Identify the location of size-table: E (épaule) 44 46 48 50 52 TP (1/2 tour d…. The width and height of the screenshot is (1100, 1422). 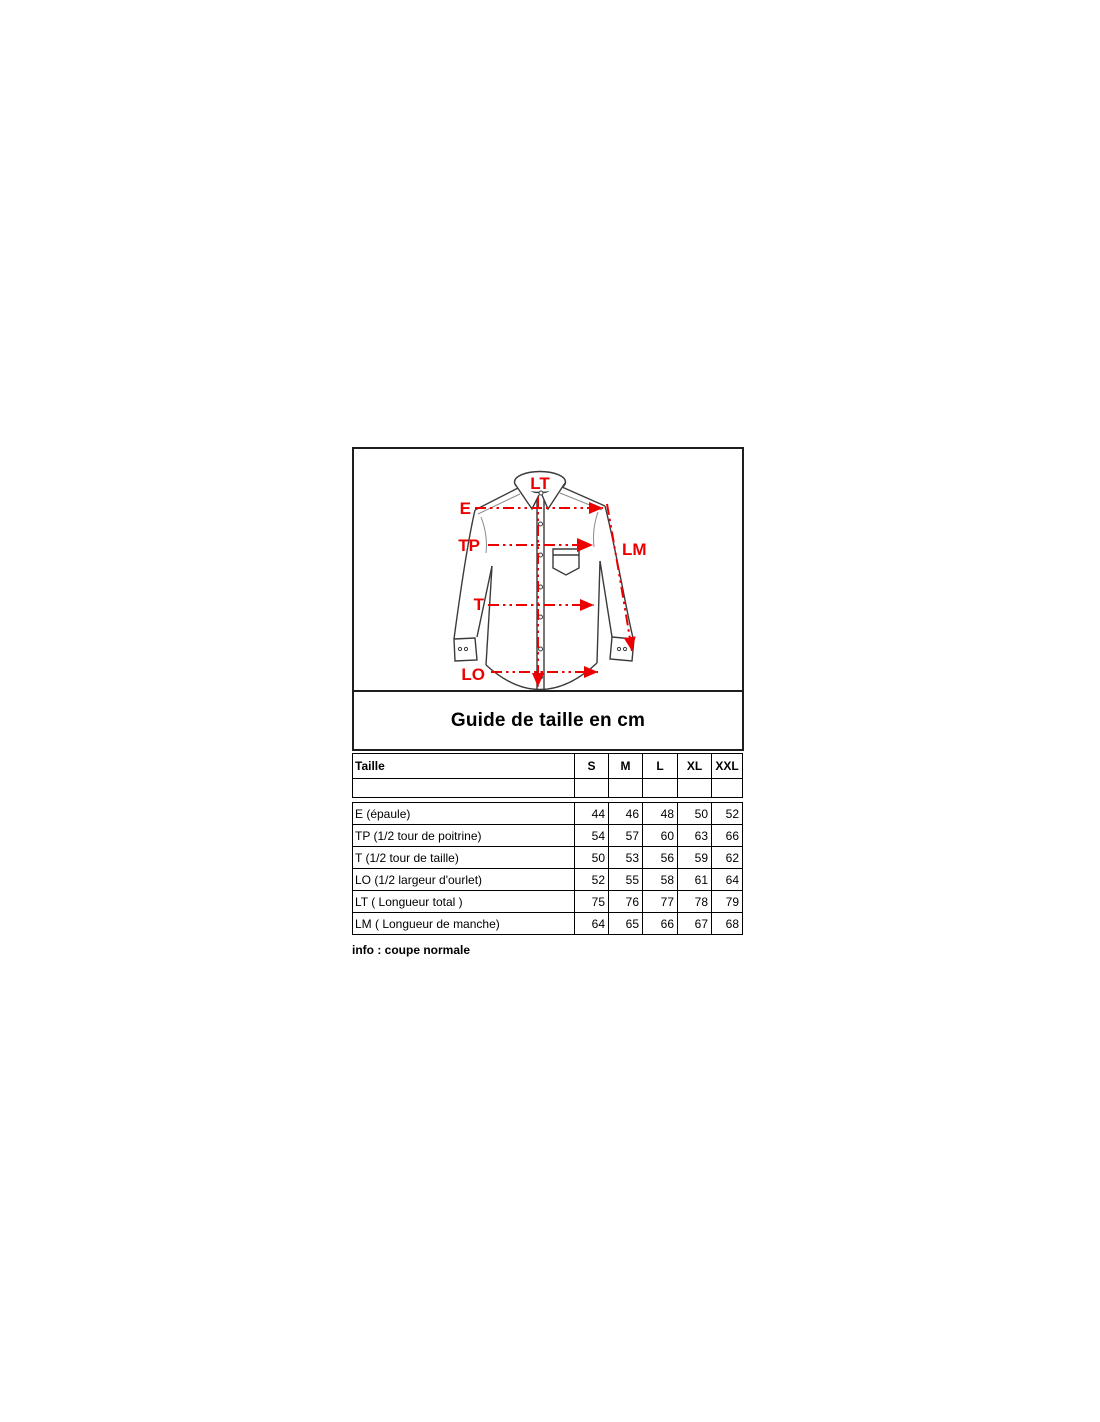
(547, 868).